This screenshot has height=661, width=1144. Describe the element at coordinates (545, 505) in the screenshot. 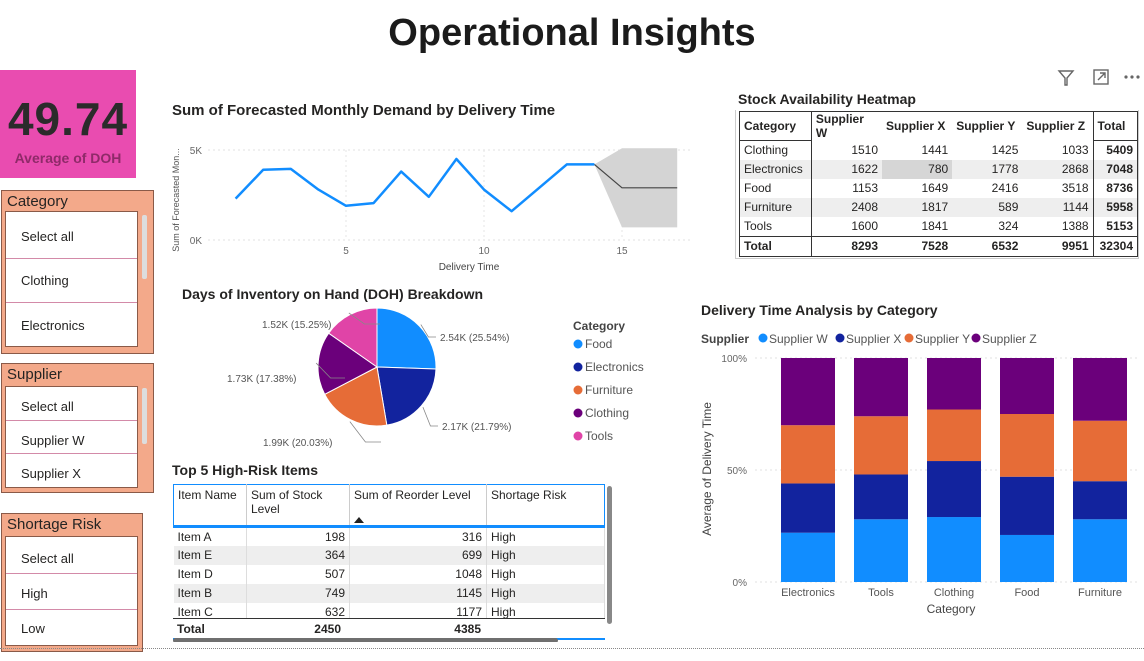

I see `column-header: Shortage Risk` at that location.